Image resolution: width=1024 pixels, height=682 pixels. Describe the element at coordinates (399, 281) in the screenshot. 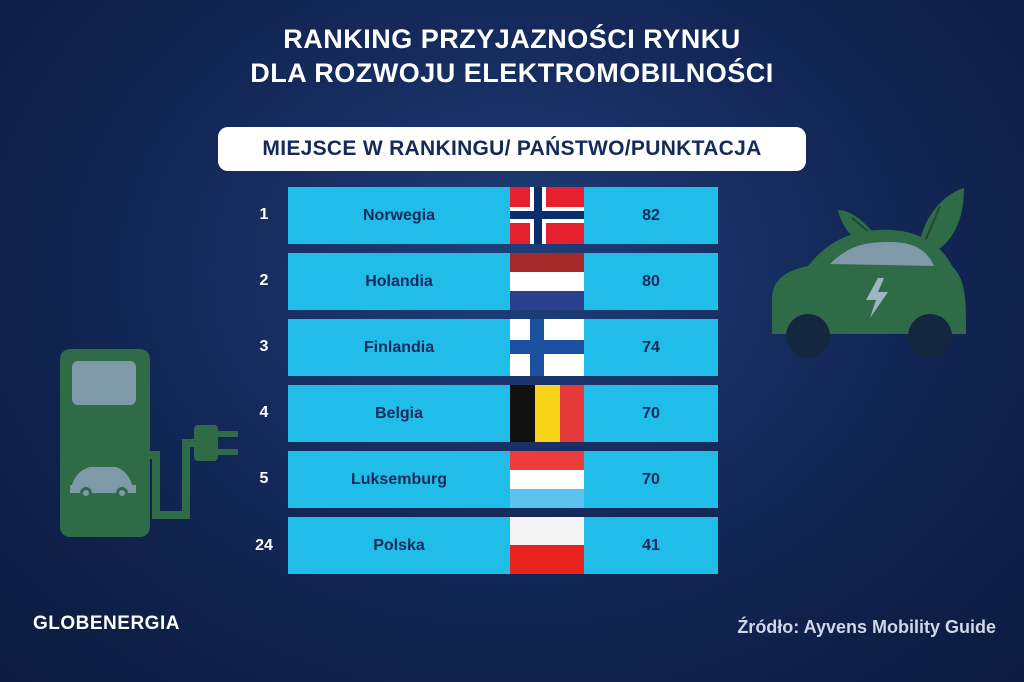

I see `country-name: Holandia` at that location.